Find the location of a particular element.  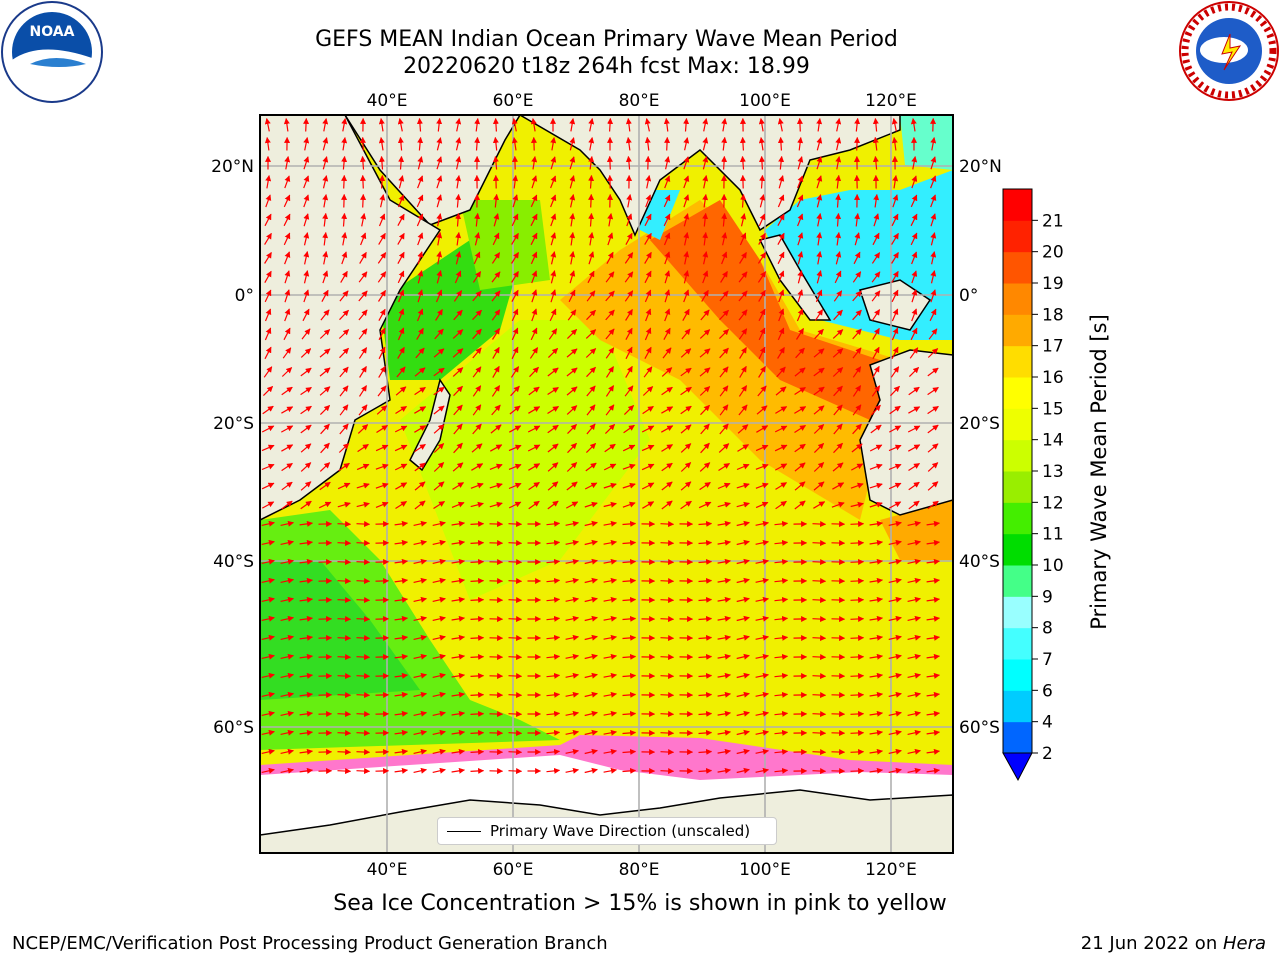

lon-label-top: 100°E is located at coordinates (765, 101).